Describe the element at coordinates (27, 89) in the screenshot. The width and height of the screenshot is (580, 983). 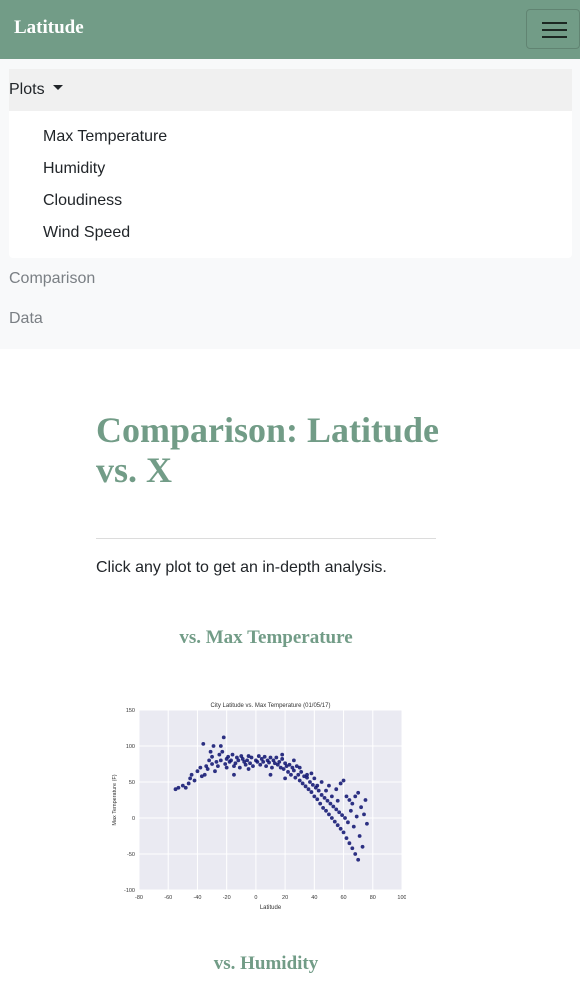
I see `plots-label: Plots` at that location.